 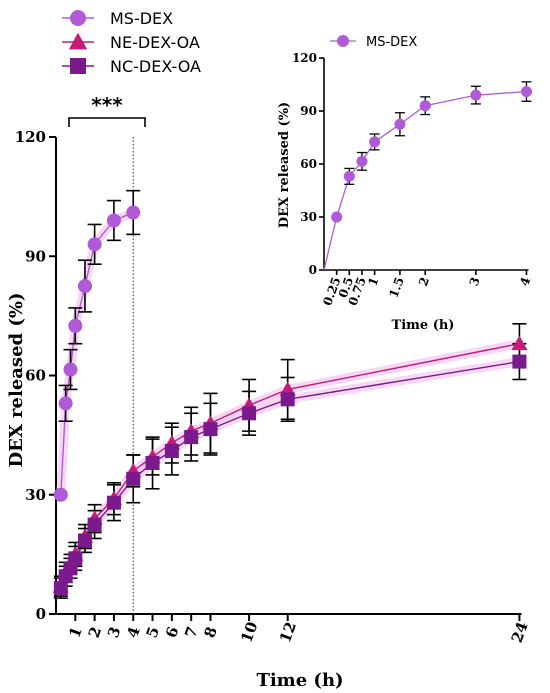 I want to click on main-x-tick-label: 5, so click(x=153, y=632).